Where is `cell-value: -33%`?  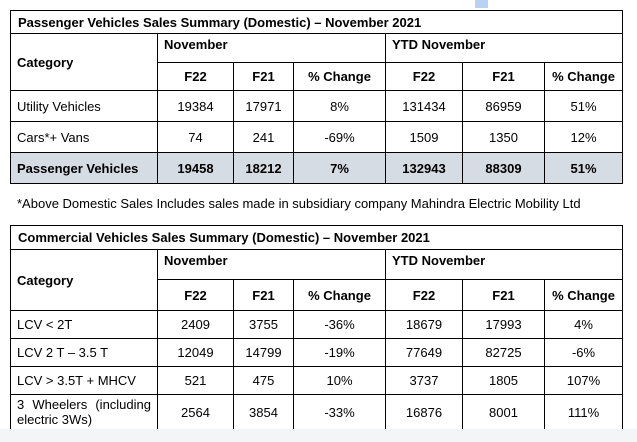 cell-value: -33% is located at coordinates (339, 412).